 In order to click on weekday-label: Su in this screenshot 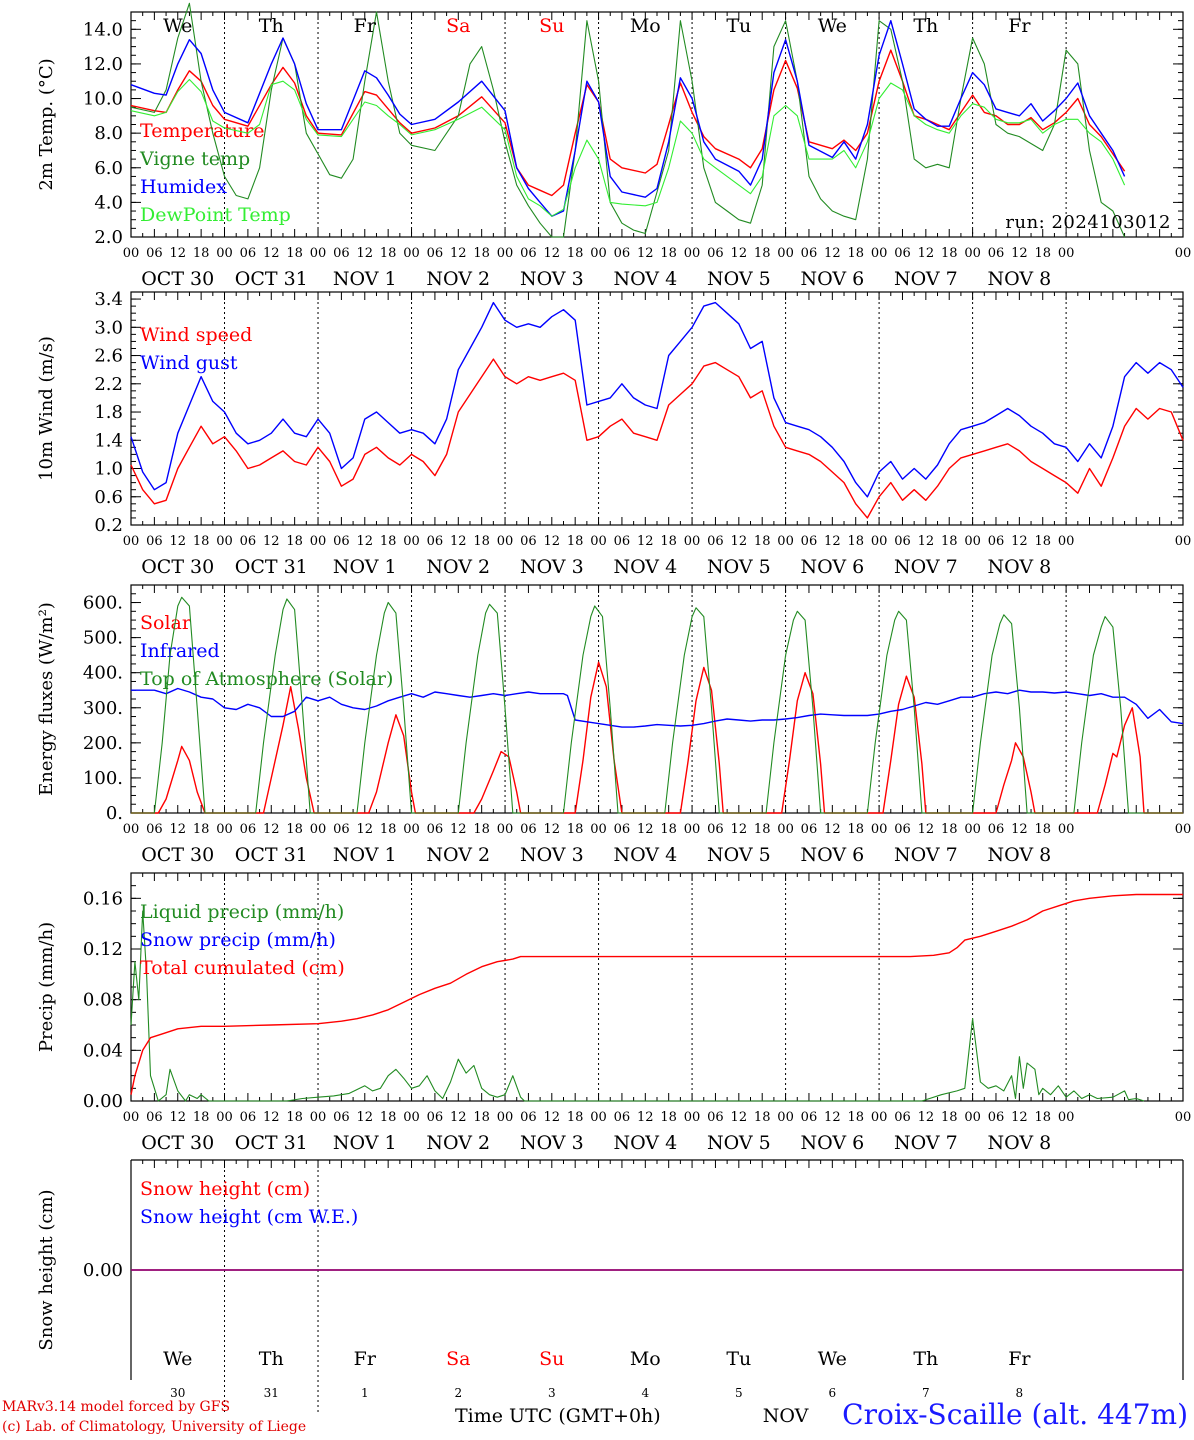, I will do `click(551, 1359)`.